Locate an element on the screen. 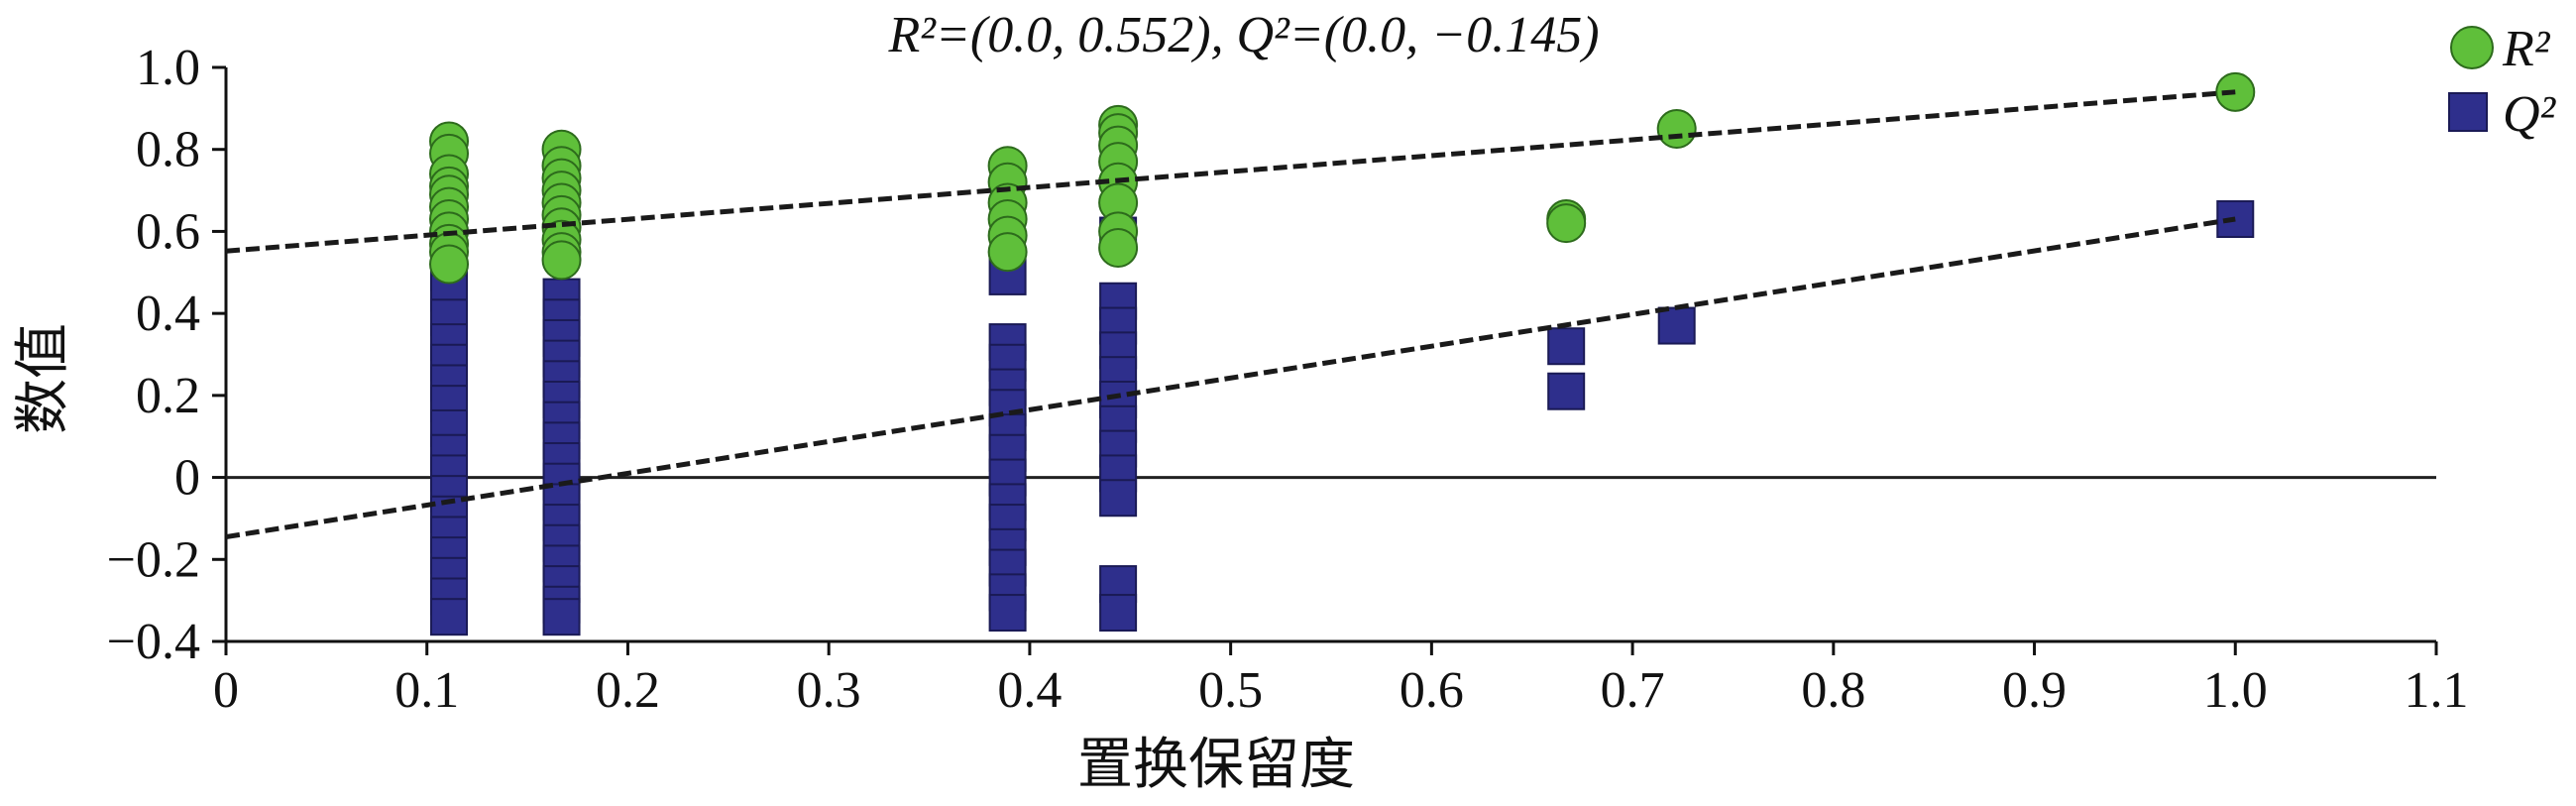  legend-r2-marker is located at coordinates (2472, 47).